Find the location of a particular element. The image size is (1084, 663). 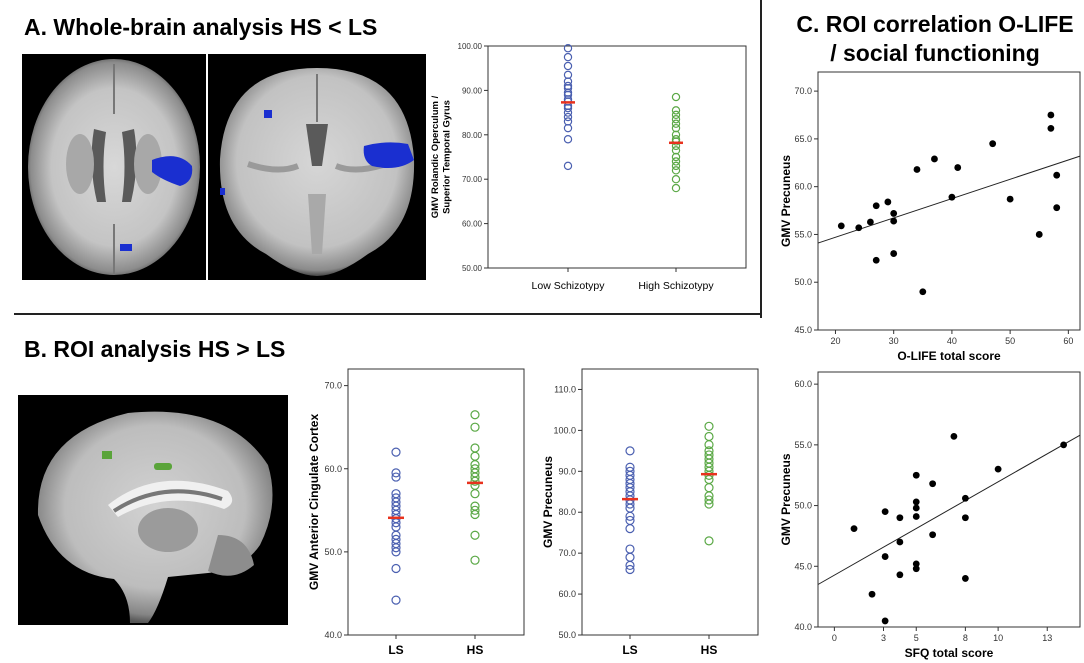

x-tick-label: 5 is located at coordinates (916, 638).